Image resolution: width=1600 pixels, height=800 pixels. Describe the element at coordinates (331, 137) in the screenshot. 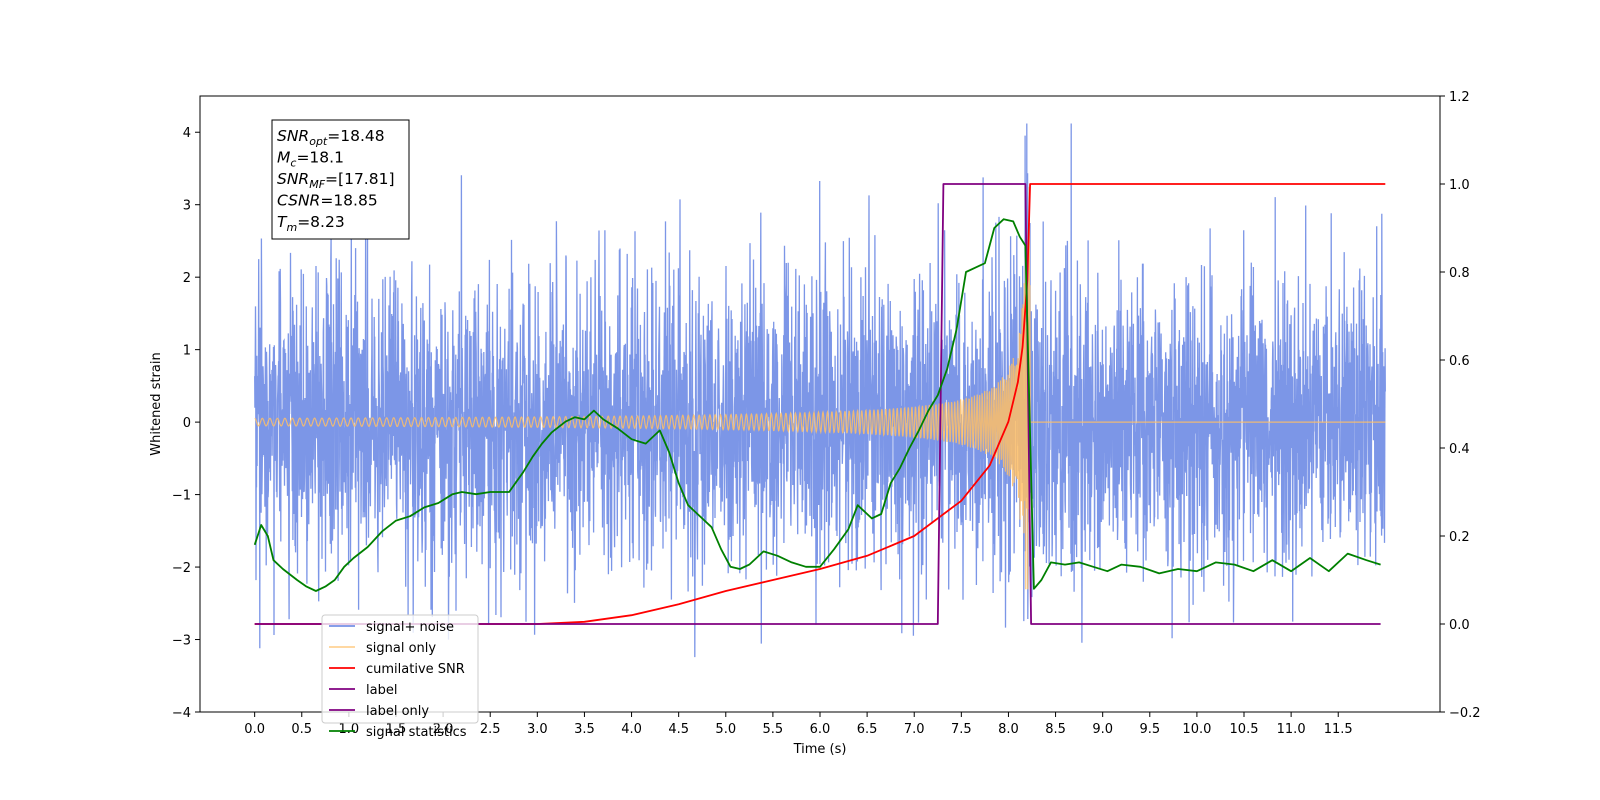

I see `annotation-line: SNRopt=18.48` at that location.